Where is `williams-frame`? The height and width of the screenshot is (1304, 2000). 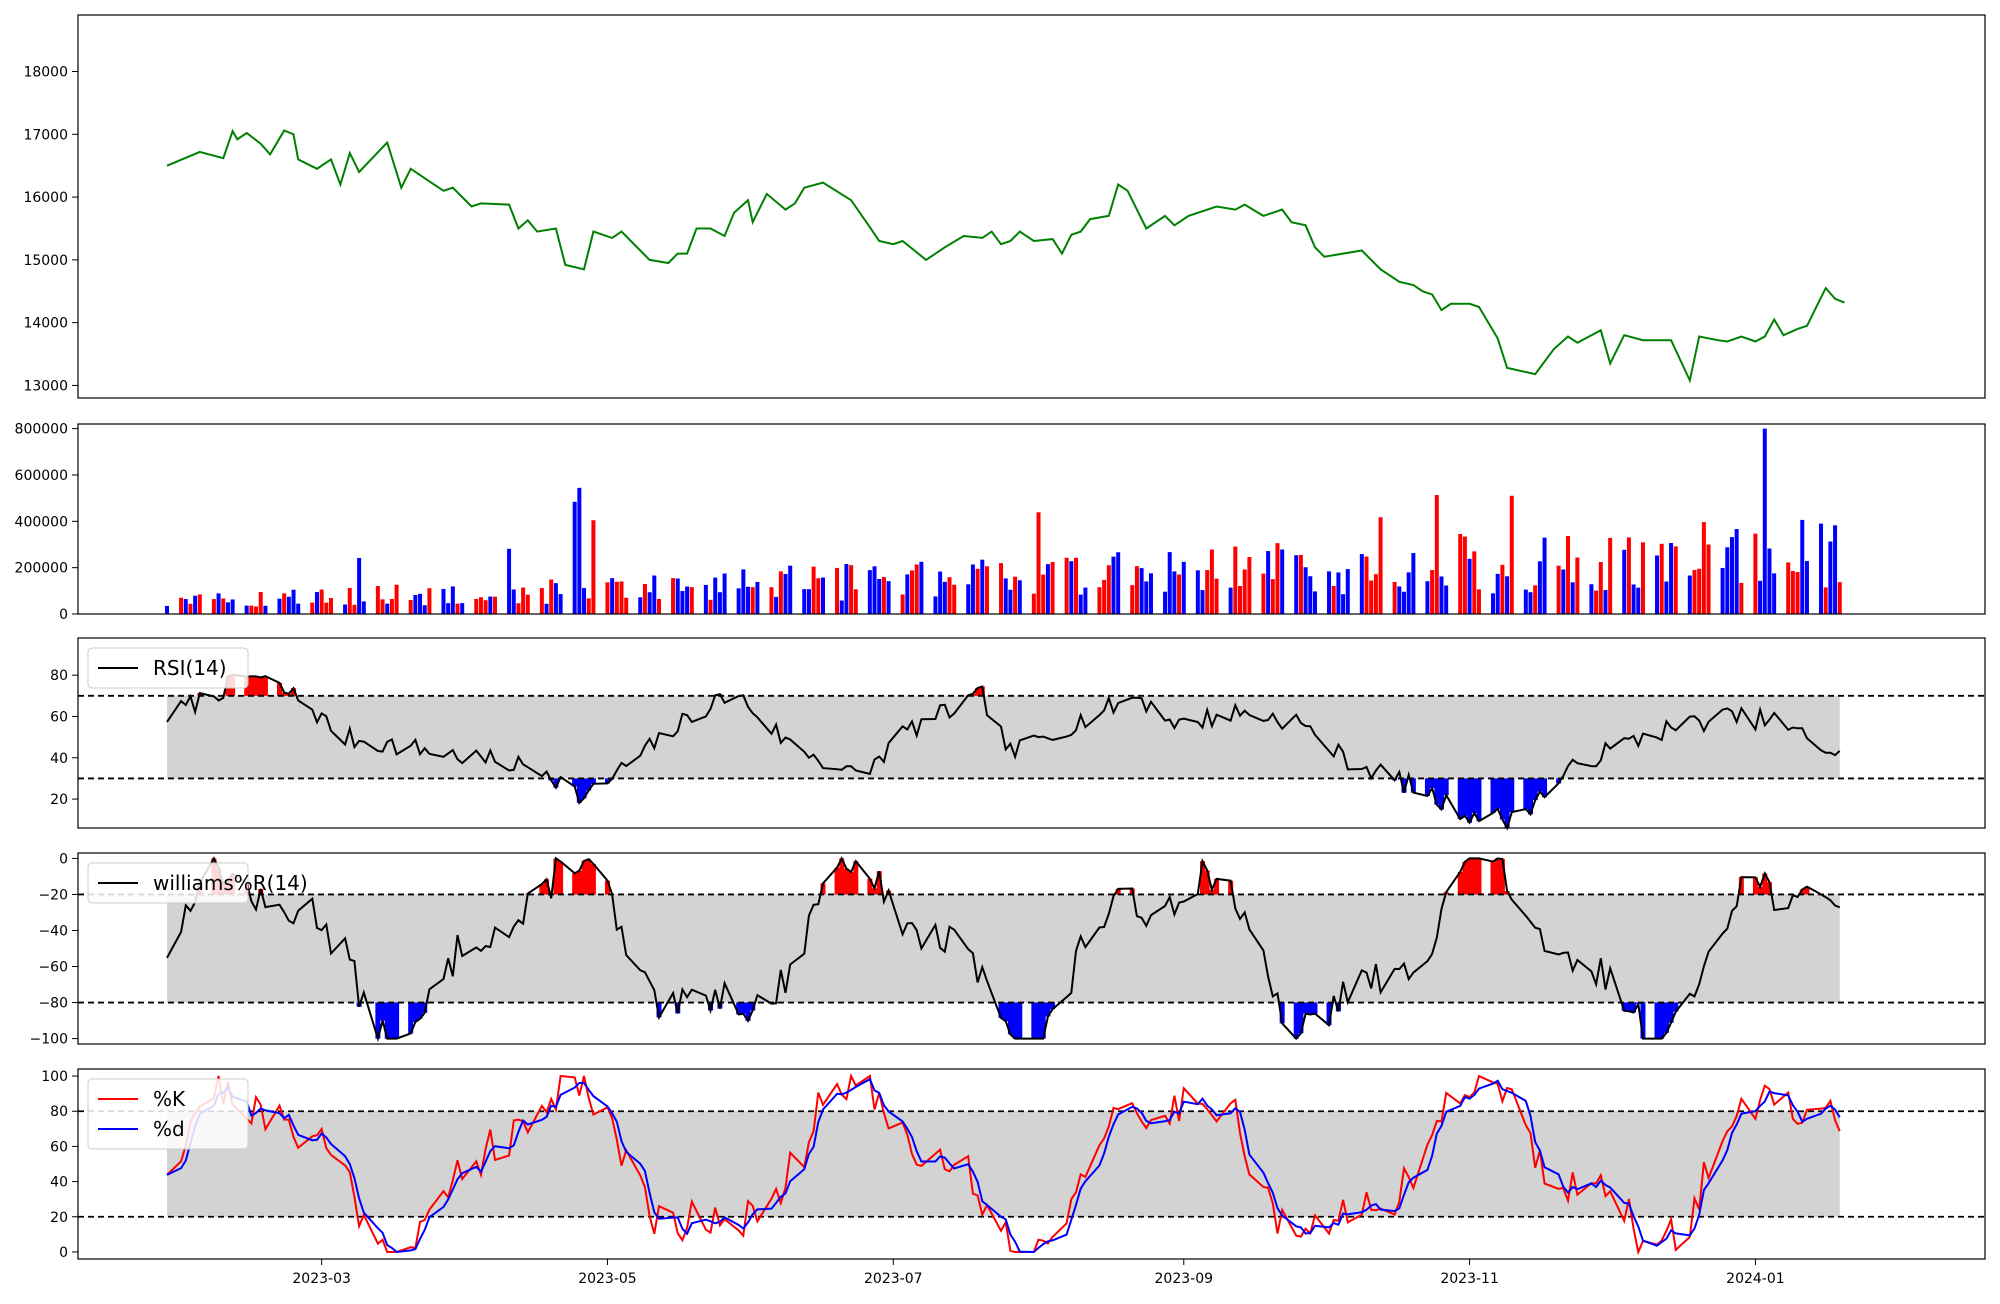
williams-frame is located at coordinates (1031, 948).